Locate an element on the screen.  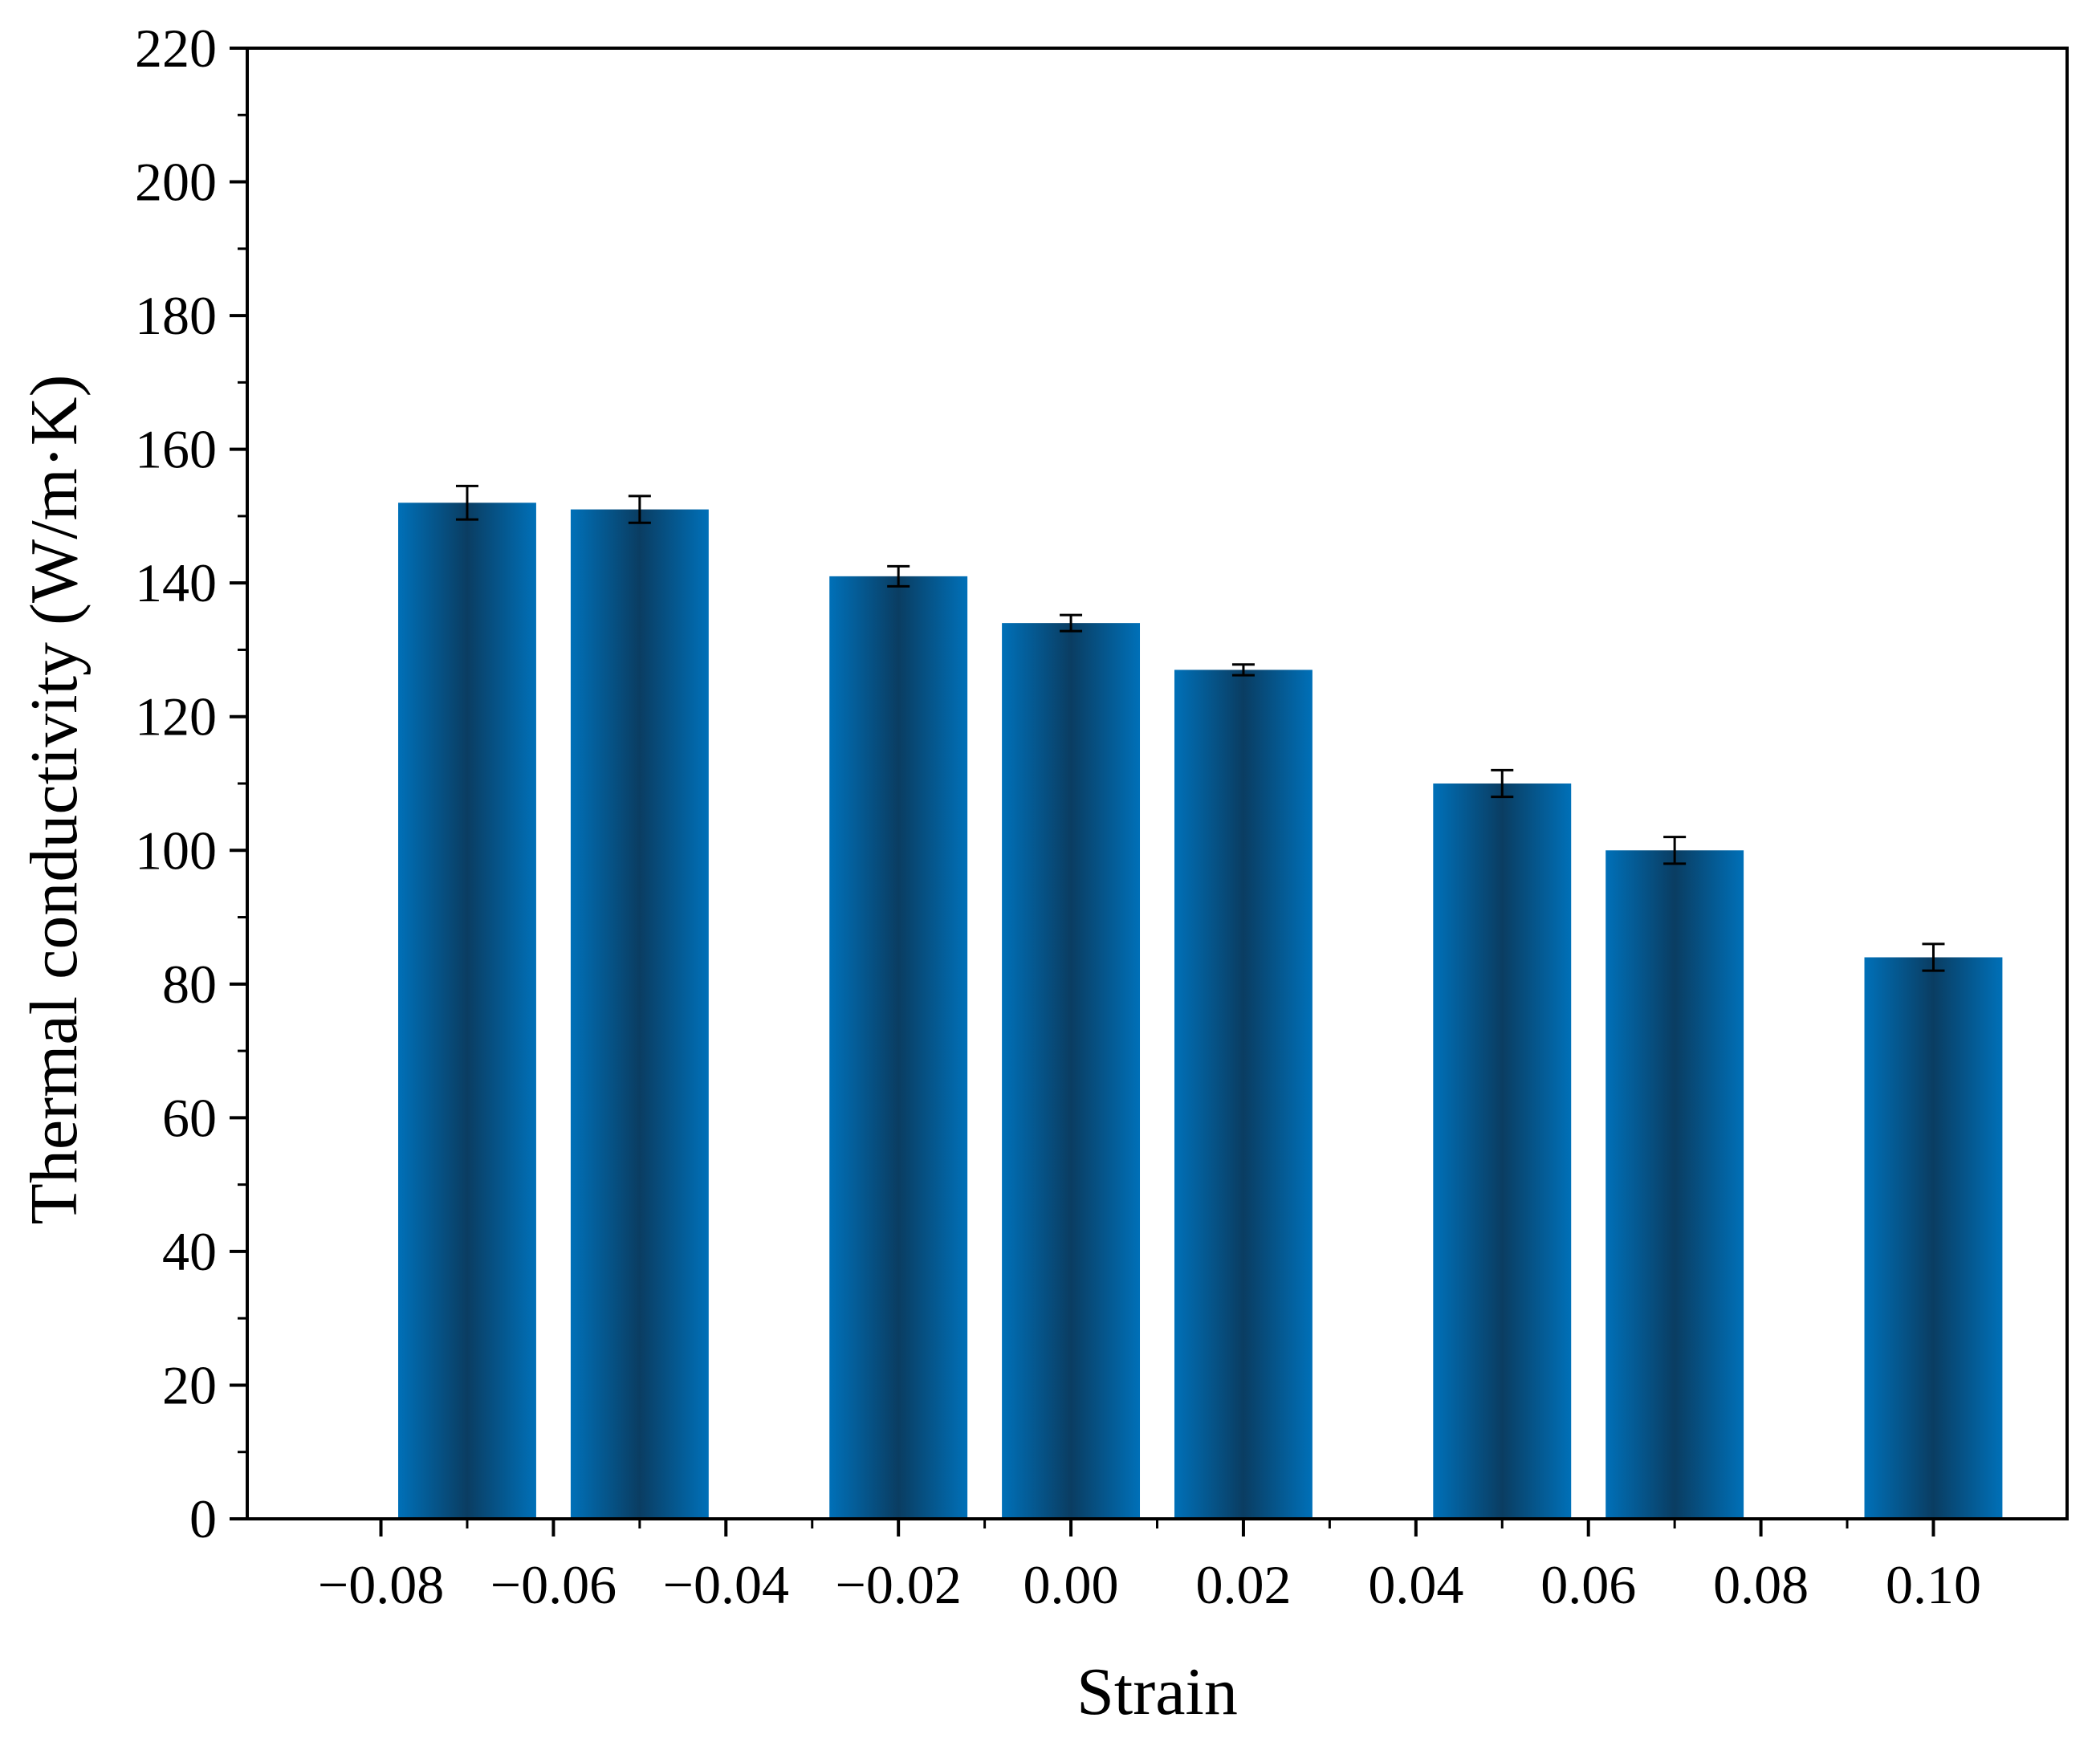
x-axis-title: Strain is located at coordinates (1157, 1692).